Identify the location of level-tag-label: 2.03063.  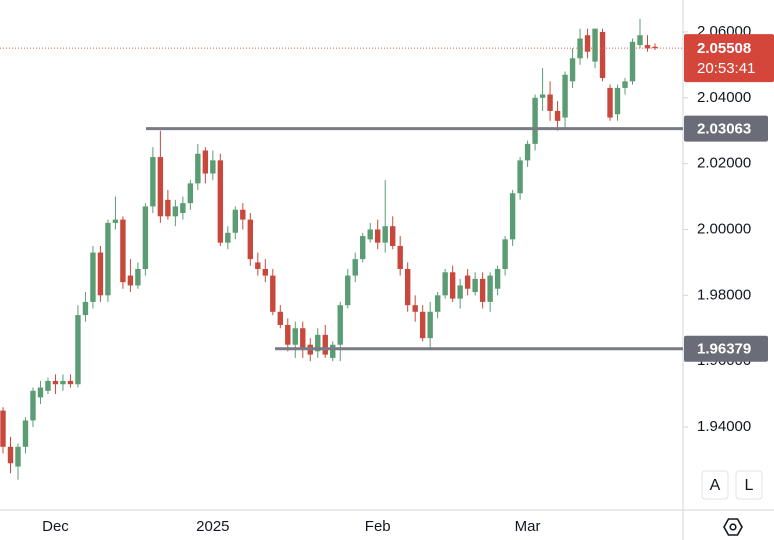
(724, 129).